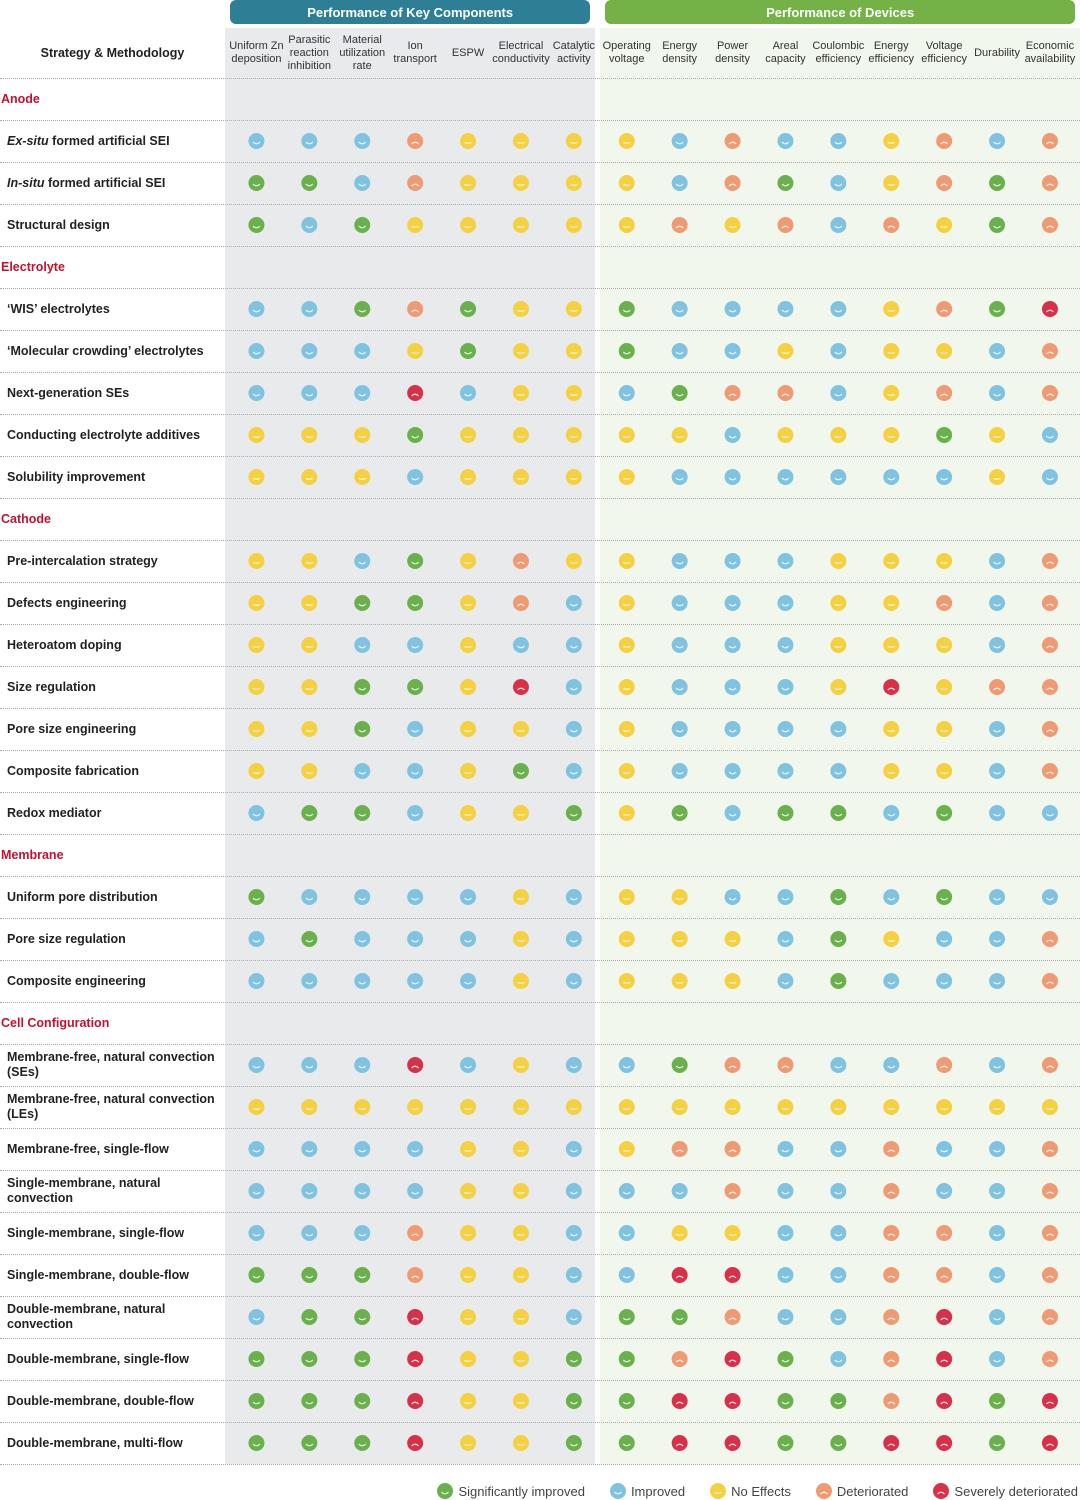  Describe the element at coordinates (540, 330) in the screenshot. I see `row-separator` at that location.